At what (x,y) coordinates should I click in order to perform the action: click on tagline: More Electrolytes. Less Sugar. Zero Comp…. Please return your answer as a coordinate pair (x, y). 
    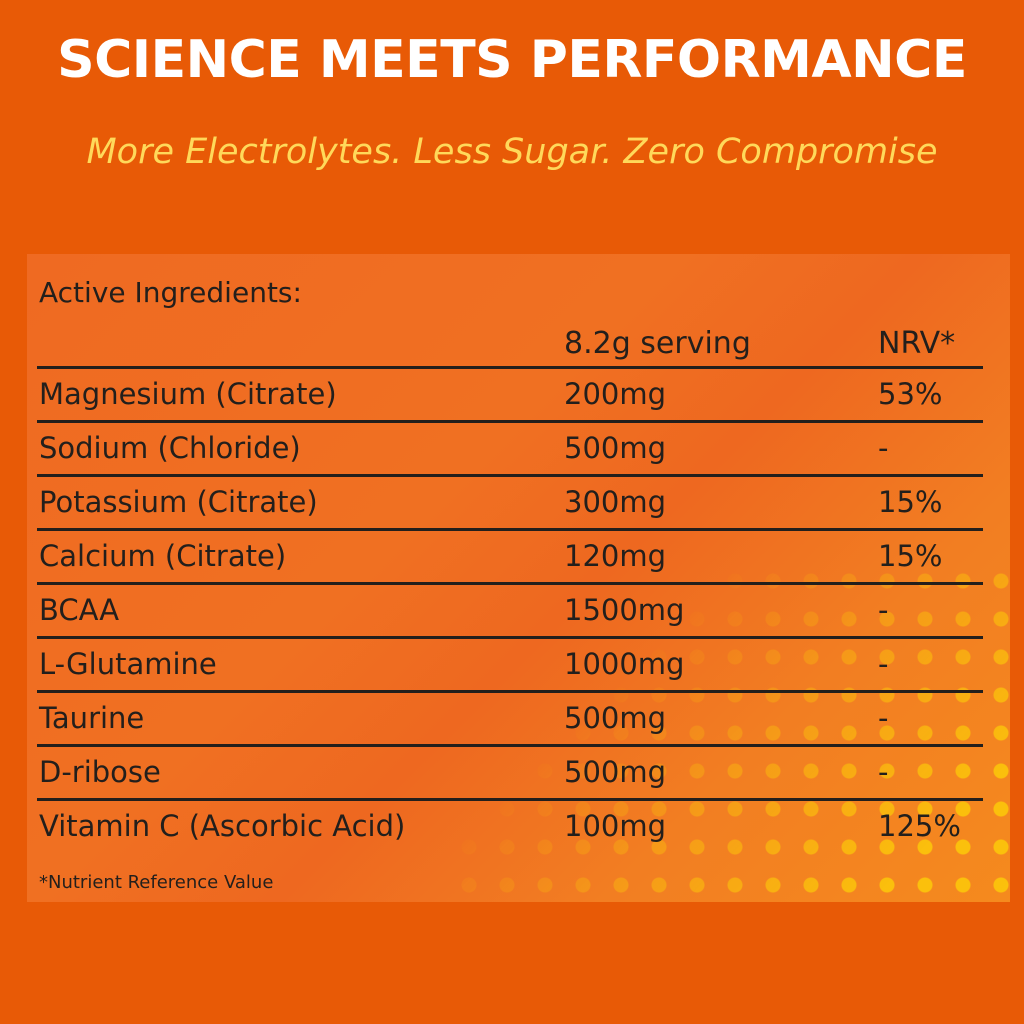
    Looking at the image, I should click on (512, 152).